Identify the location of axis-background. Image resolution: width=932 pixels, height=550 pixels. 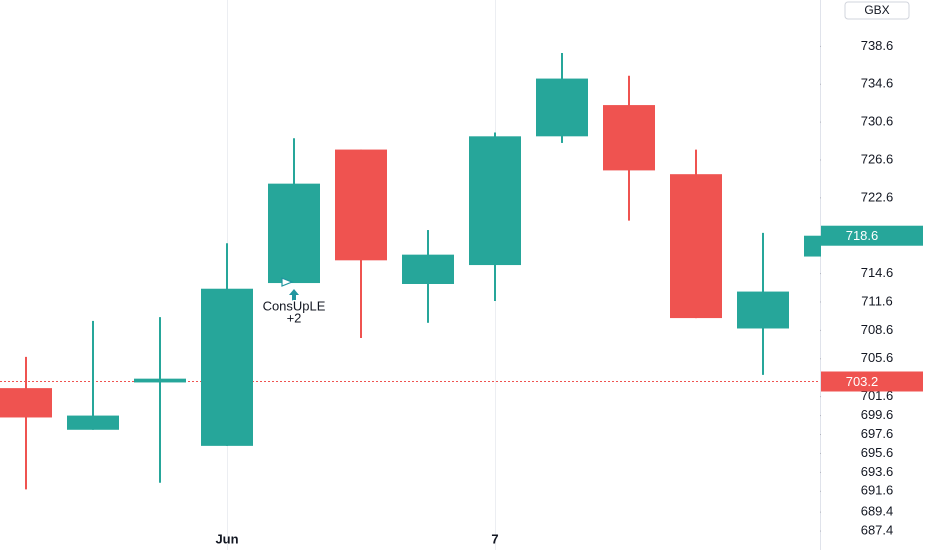
(876, 286).